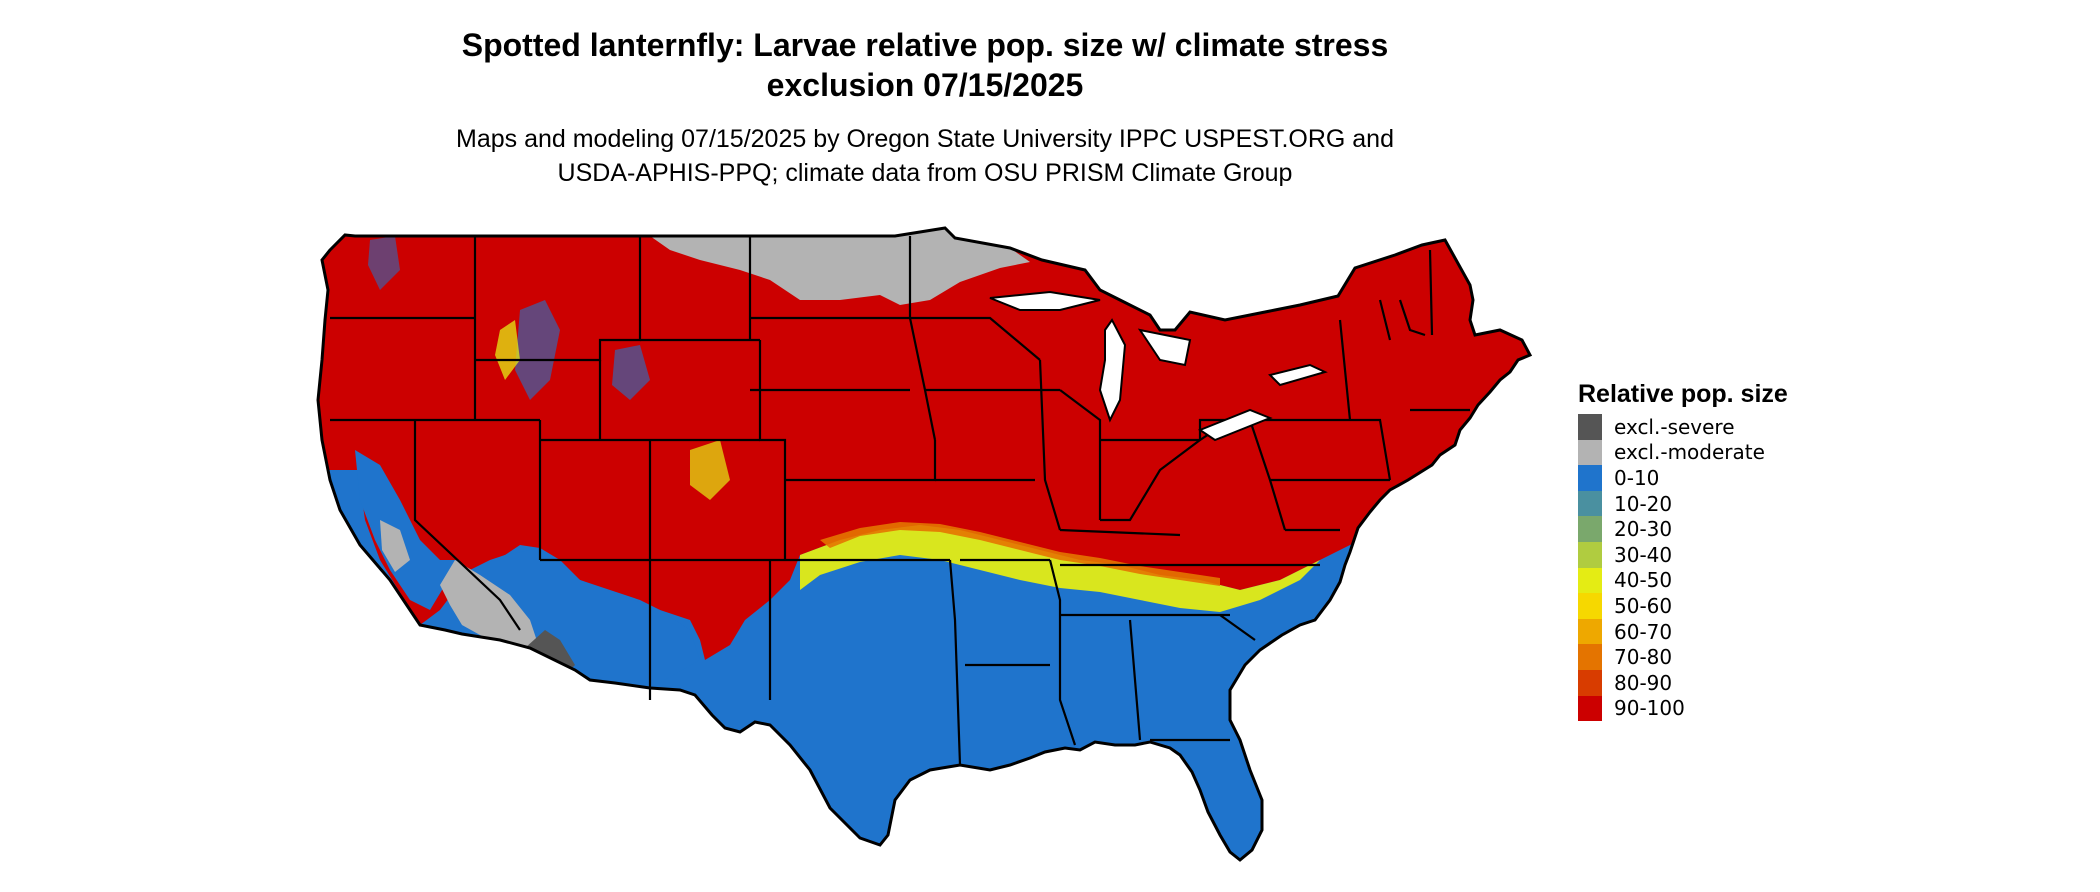 The width and height of the screenshot is (2100, 892). Describe the element at coordinates (1728, 631) in the screenshot. I see `legend-item: 60-70` at that location.